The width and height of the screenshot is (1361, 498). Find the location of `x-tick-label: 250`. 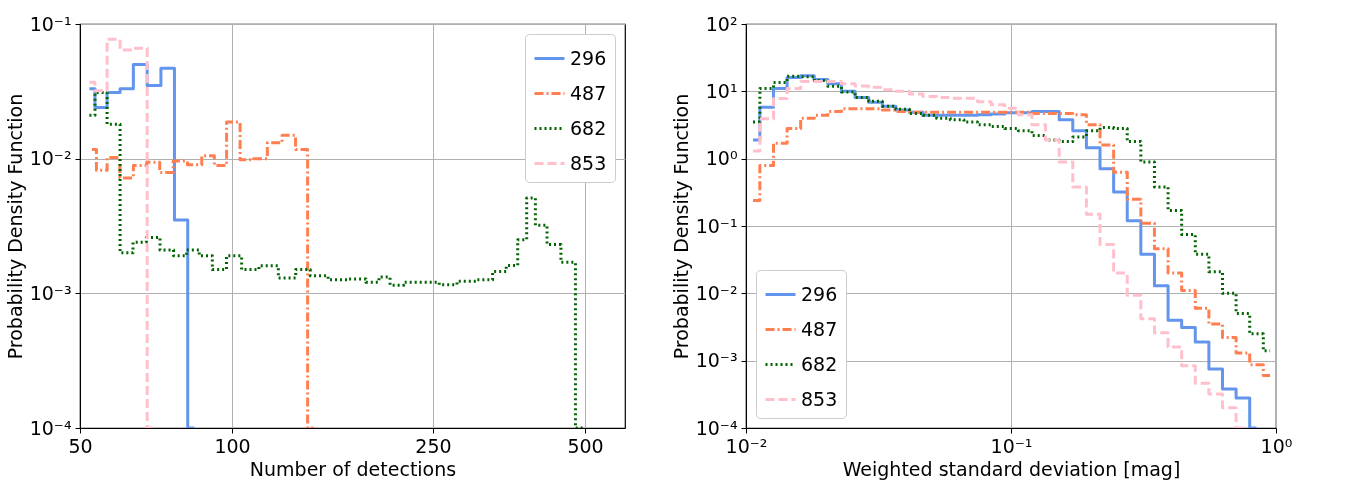

x-tick-label: 250 is located at coordinates (433, 445).